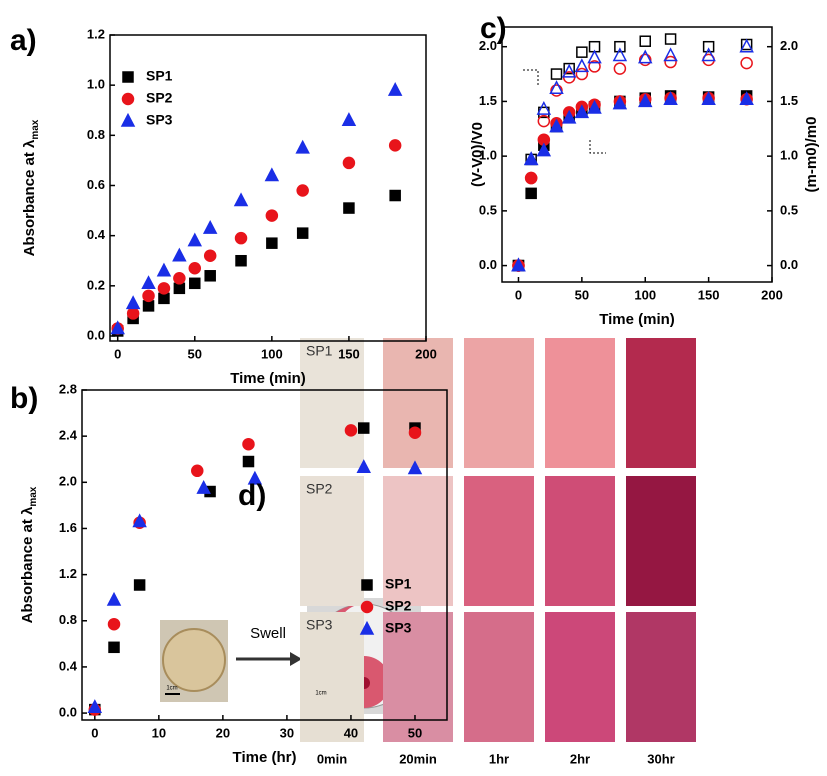  I want to click on y2-axis-label: (m-m0)/m0, so click(811, 155).